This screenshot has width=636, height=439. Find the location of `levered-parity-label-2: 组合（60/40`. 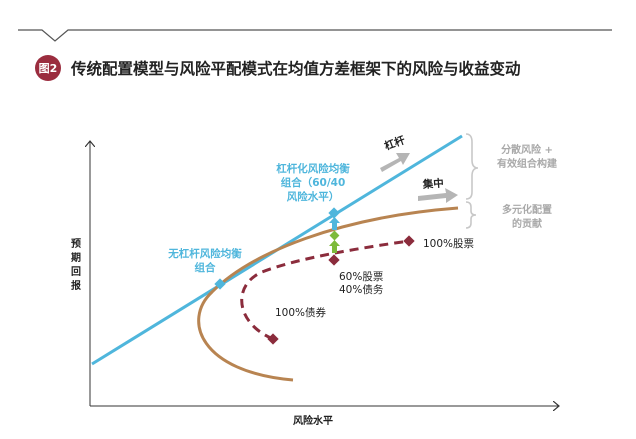

levered-parity-label-2: 组合（60/40 is located at coordinates (313, 182).